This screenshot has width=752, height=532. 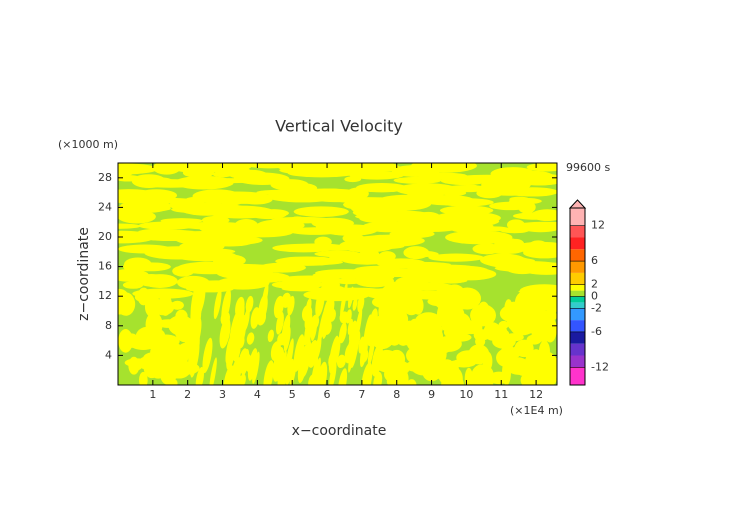 I want to click on x-tick-label: 3, so click(x=222, y=394).